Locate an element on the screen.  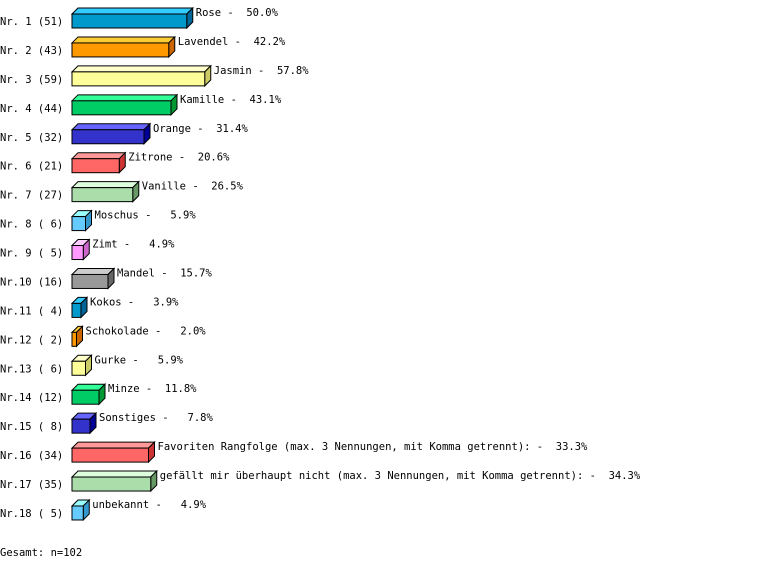
row-rank-label: Nr.17 (35) is located at coordinates (31, 485).